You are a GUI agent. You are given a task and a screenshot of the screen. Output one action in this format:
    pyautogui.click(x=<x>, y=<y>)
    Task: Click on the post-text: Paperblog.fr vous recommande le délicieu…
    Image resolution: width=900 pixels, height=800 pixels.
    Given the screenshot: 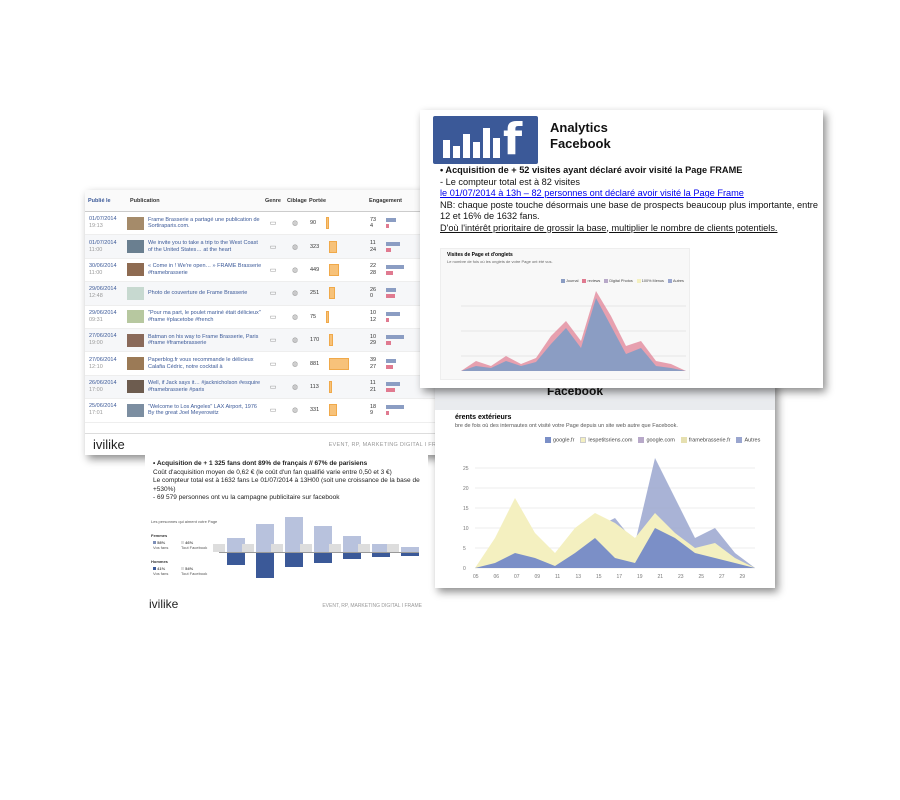 What is the action you would take?
    pyautogui.click(x=201, y=363)
    